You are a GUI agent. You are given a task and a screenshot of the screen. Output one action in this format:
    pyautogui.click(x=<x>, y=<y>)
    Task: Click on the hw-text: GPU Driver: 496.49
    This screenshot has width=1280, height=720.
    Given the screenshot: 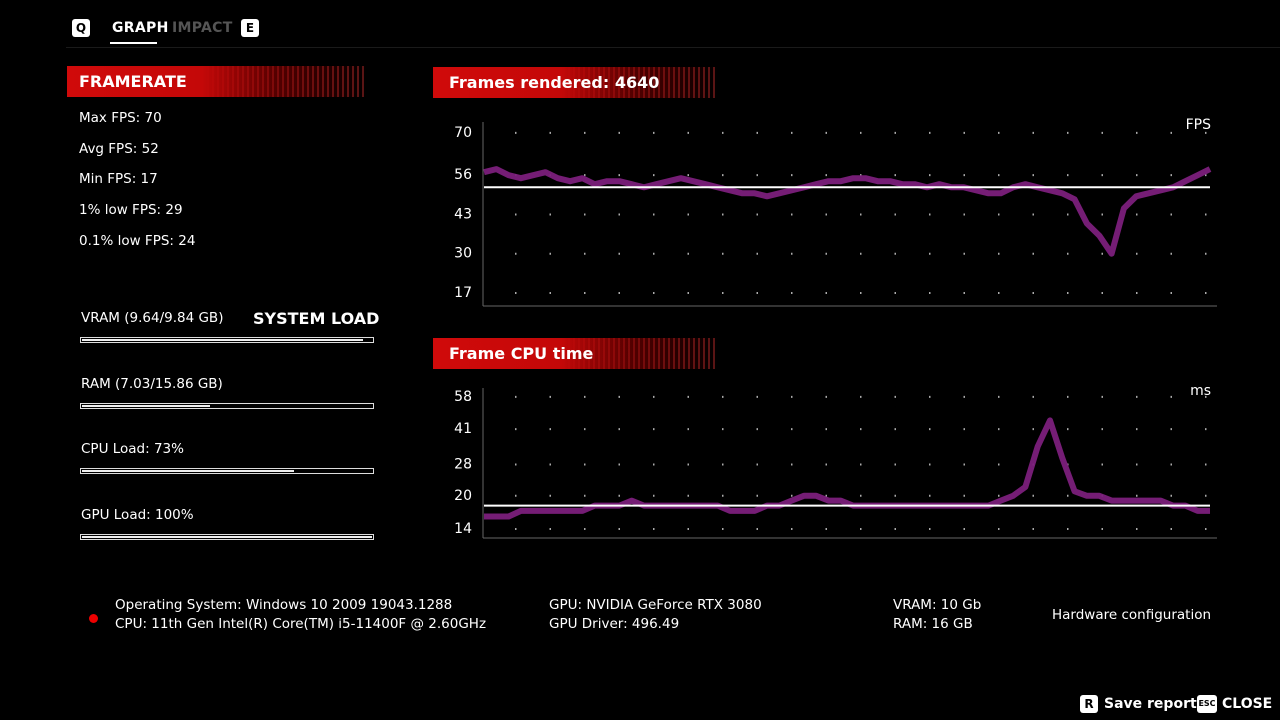 What is the action you would take?
    pyautogui.click(x=614, y=624)
    